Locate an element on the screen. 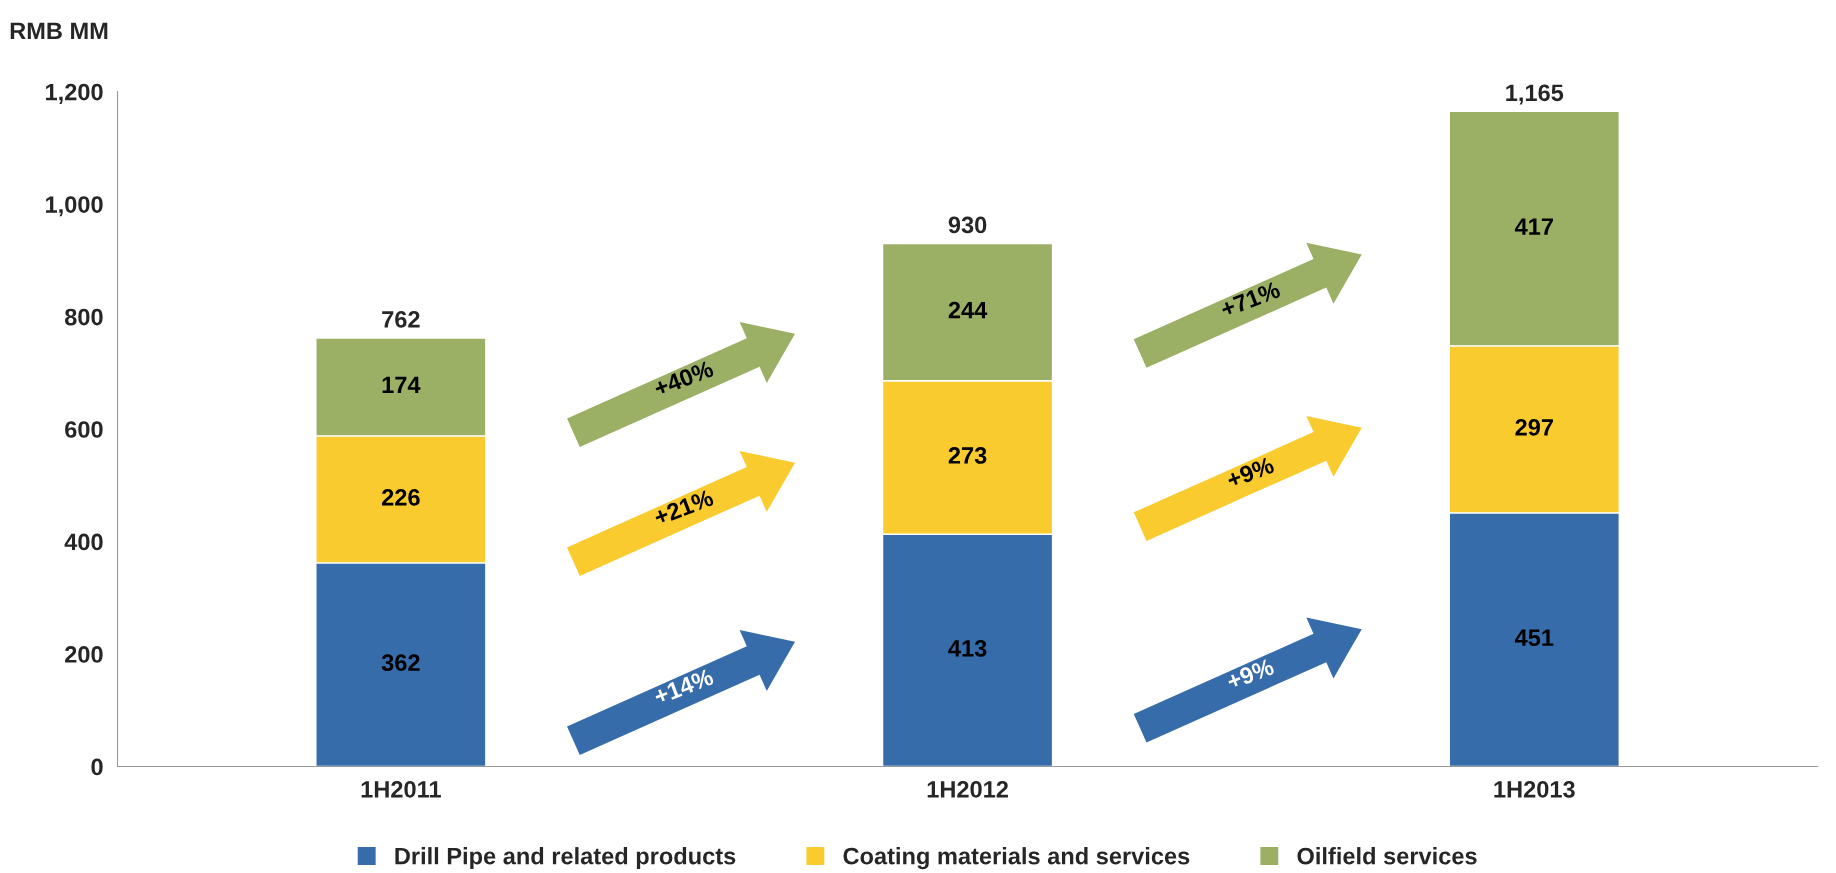 Image resolution: width=1836 pixels, height=873 pixels. legend-label: Drill Pipe and related products is located at coordinates (565, 858).